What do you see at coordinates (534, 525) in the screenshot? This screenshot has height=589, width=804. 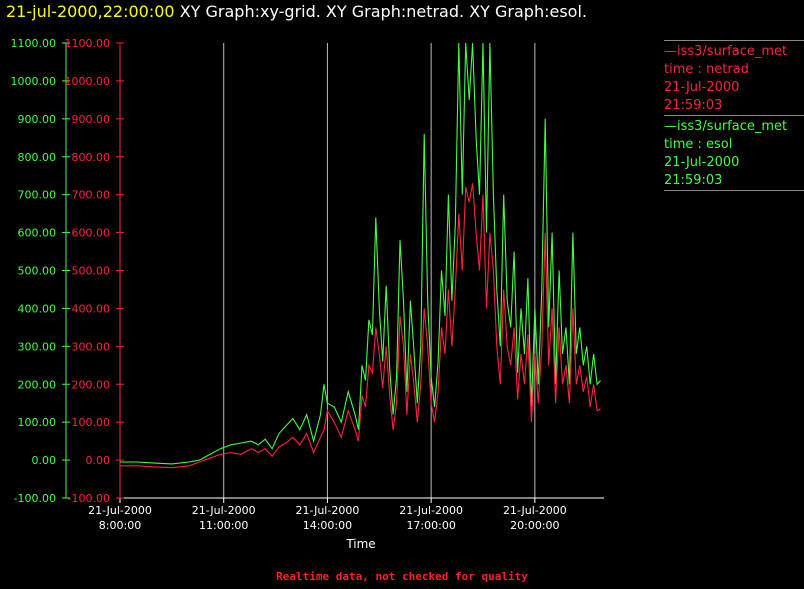 I see `x-tick-label-time: 20:00:00` at bounding box center [534, 525].